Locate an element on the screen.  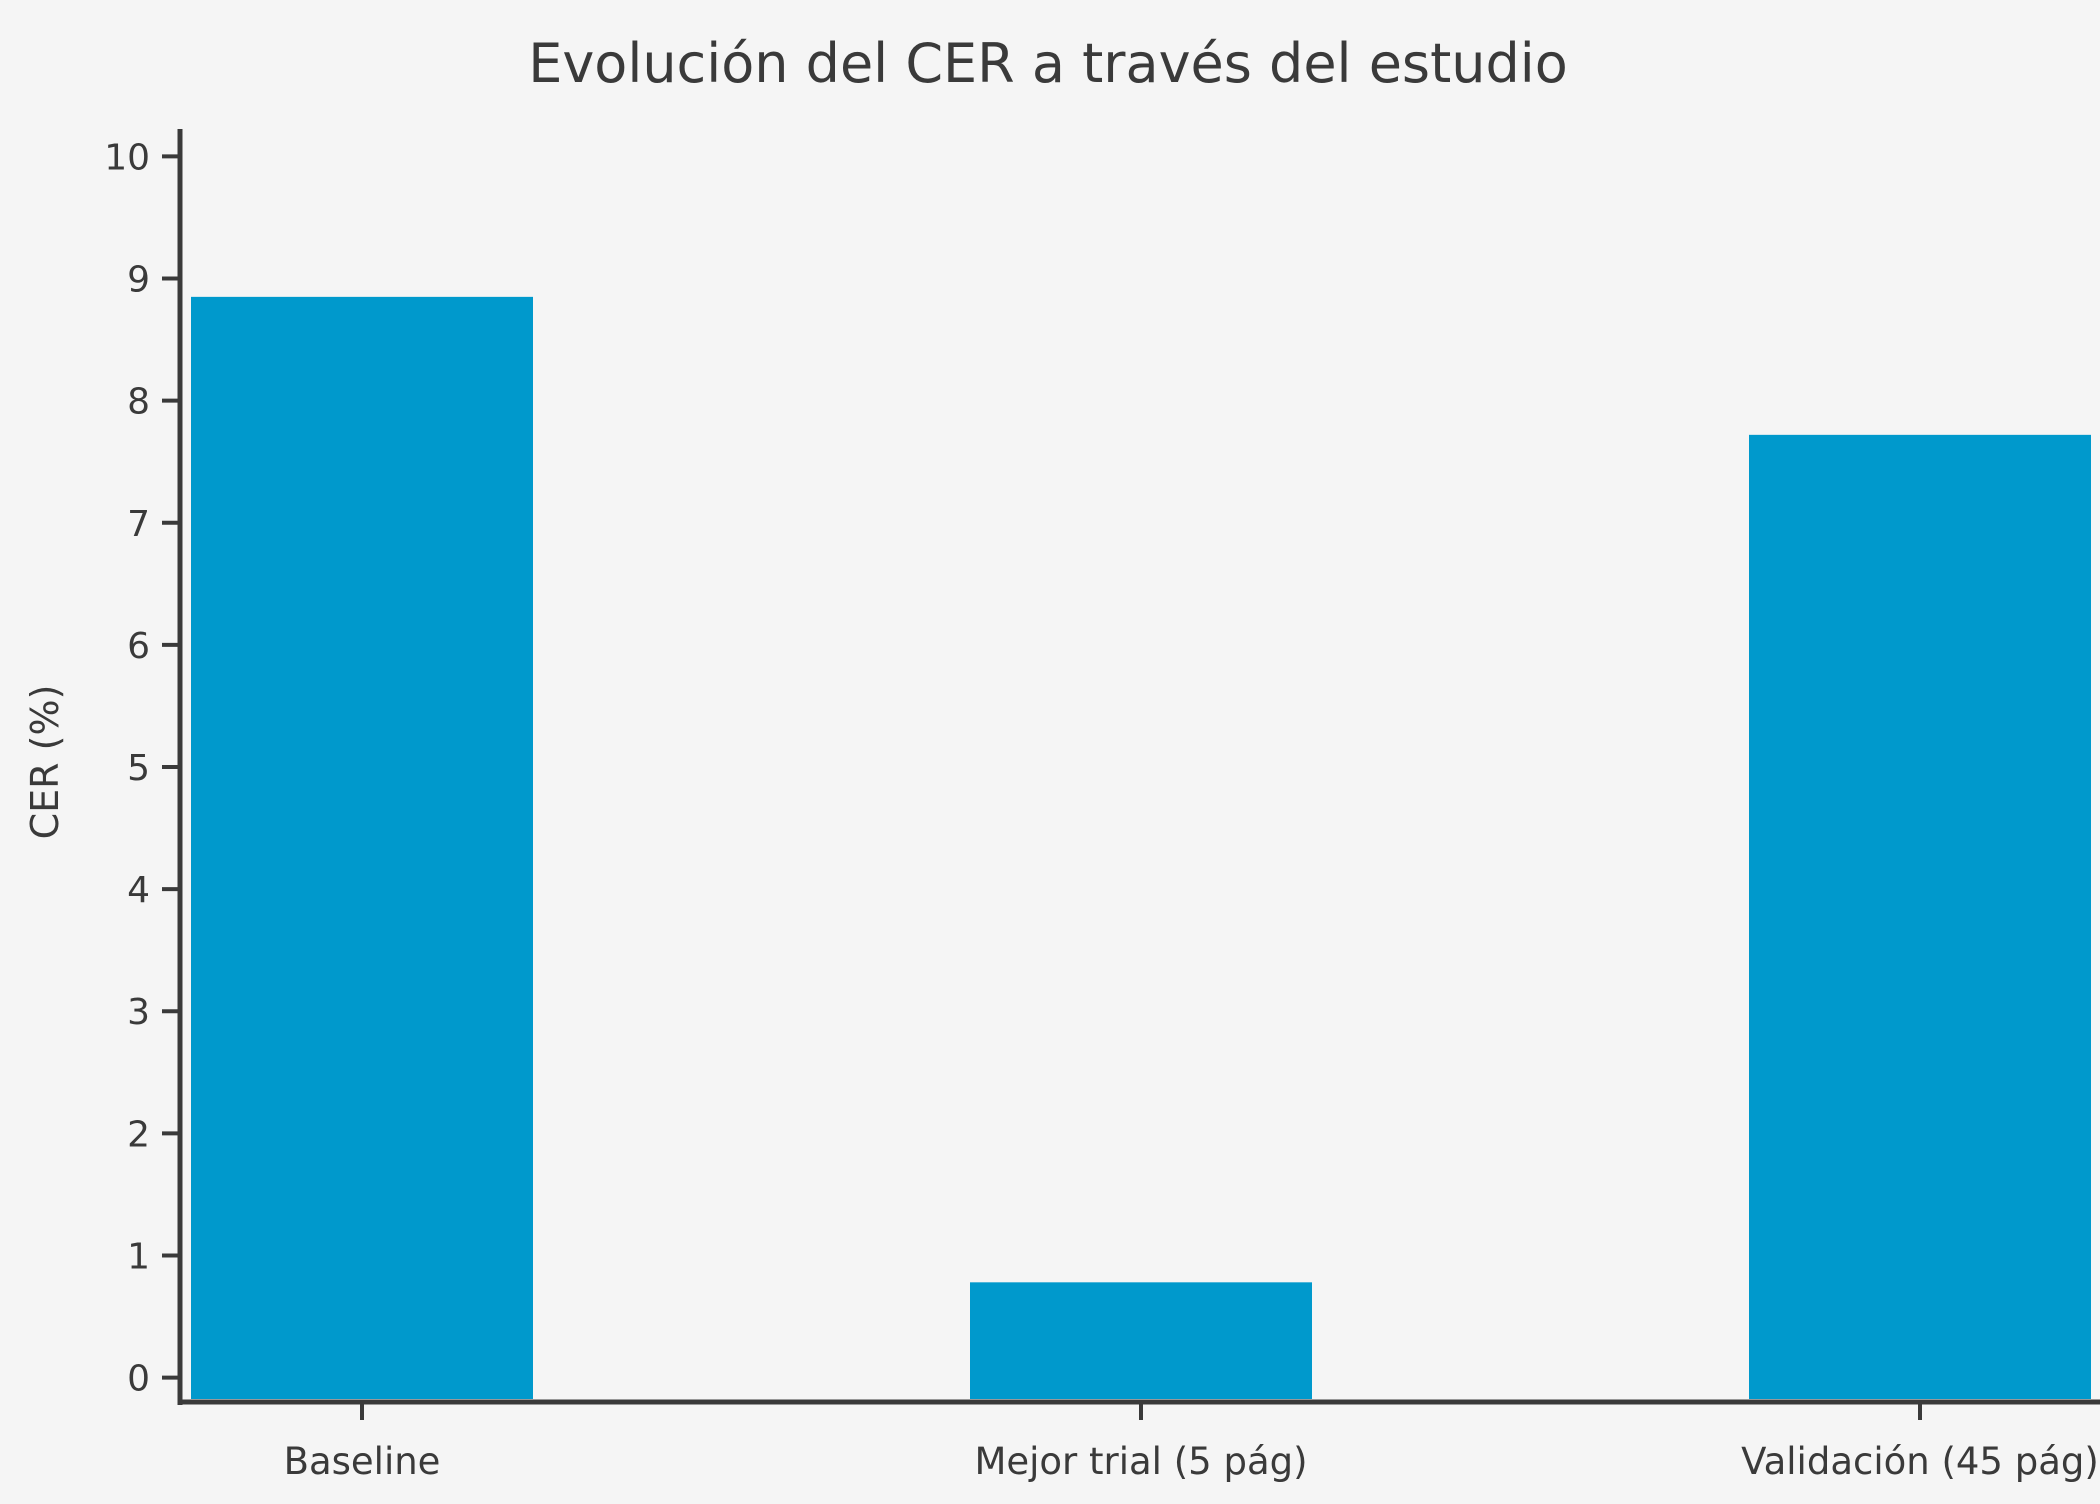
y-tick-label: 9 is located at coordinates (138, 280).